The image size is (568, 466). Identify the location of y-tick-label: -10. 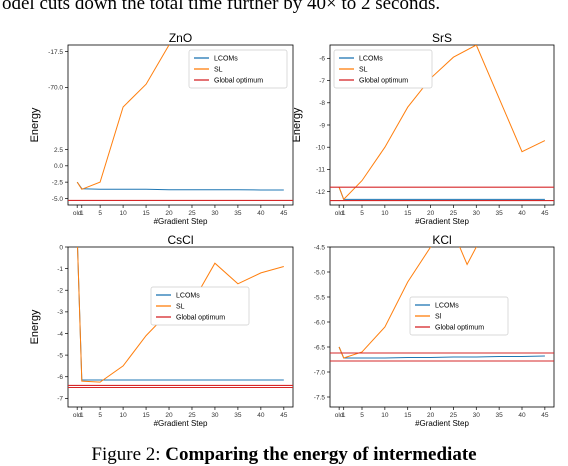
(321, 148).